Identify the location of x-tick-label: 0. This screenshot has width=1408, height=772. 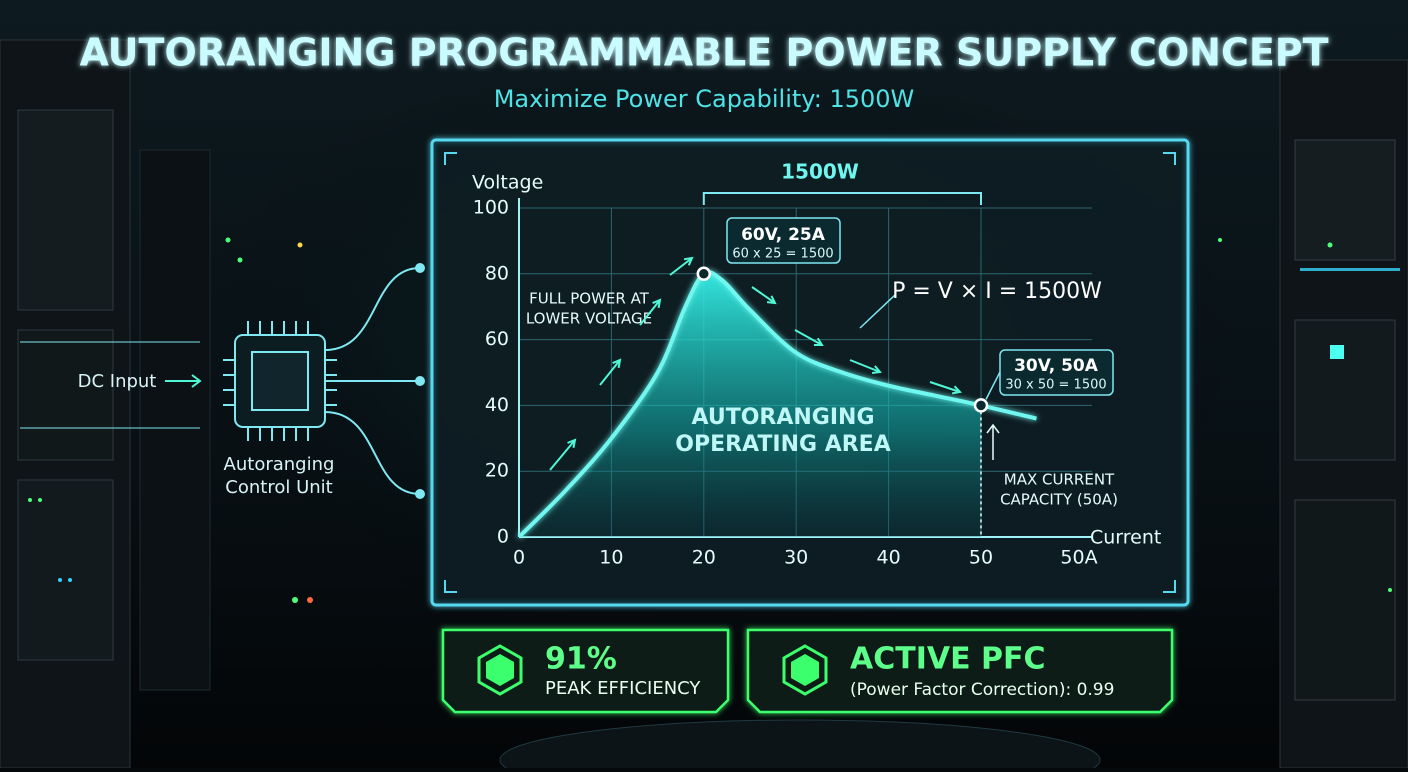
(519, 558).